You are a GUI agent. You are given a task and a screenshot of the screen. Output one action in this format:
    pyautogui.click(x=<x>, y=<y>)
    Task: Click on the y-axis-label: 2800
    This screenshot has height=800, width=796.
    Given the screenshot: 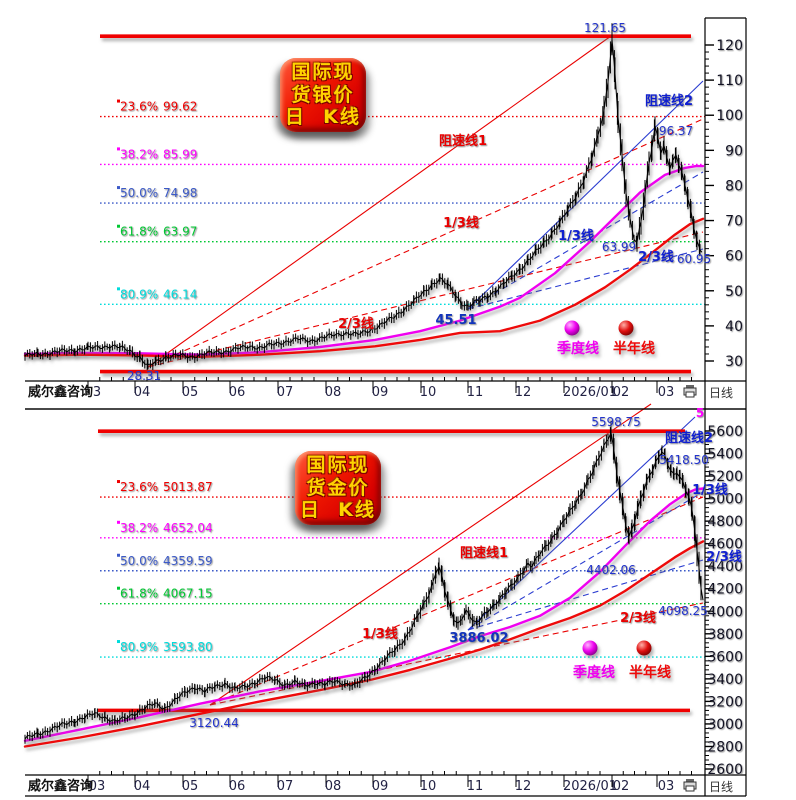 What is the action you would take?
    pyautogui.click(x=725, y=747)
    